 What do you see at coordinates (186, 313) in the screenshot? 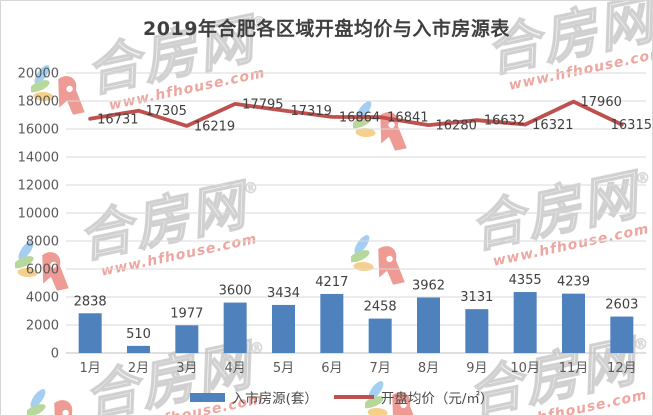
I see `bar-data-label: 1977` at bounding box center [186, 313].